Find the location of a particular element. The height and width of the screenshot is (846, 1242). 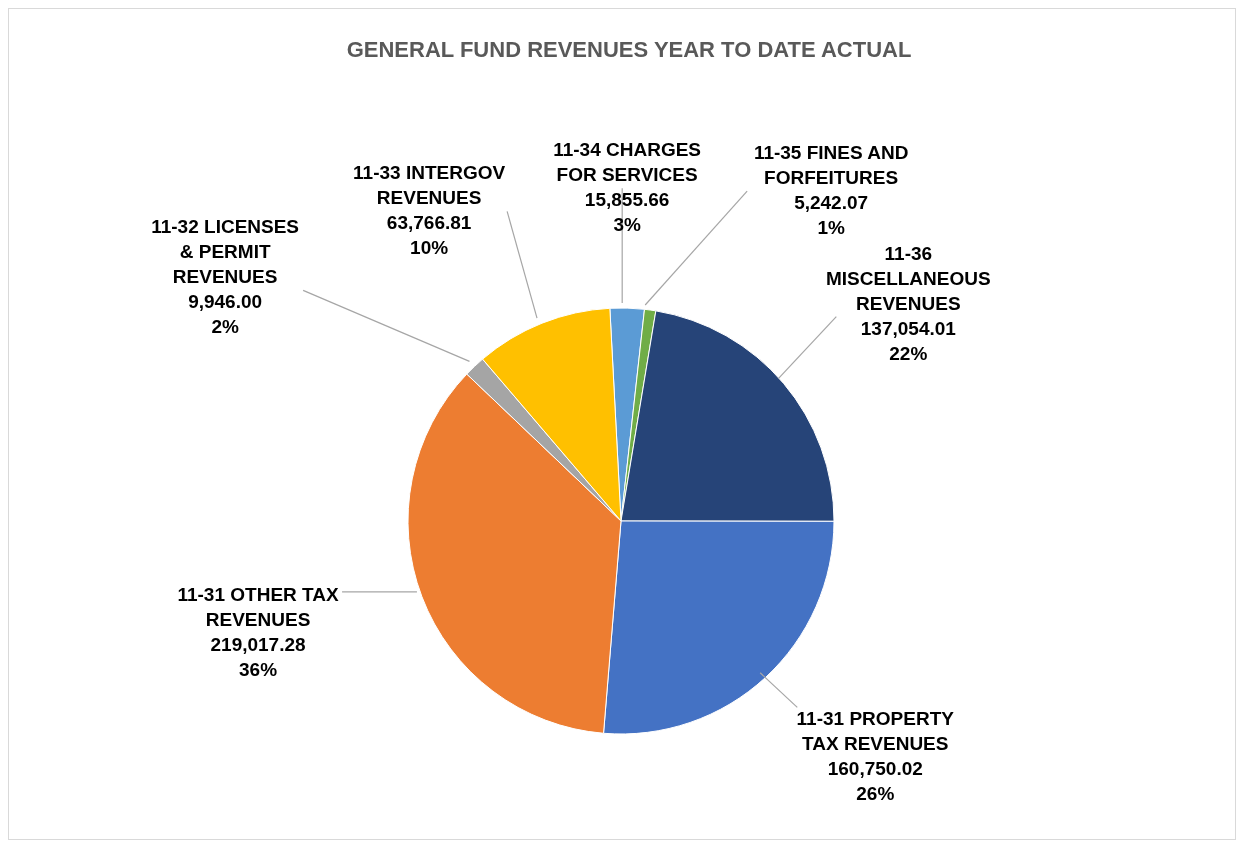

data-label: 219,017.28 36% is located at coordinates (258, 656).